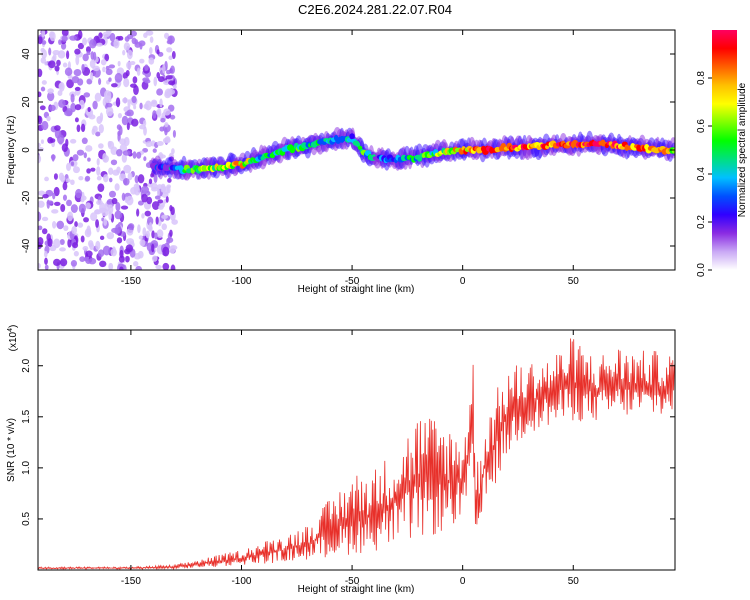  What do you see at coordinates (131, 281) in the screenshot?
I see `spectrogram-x-tick-label: -150` at bounding box center [131, 281].